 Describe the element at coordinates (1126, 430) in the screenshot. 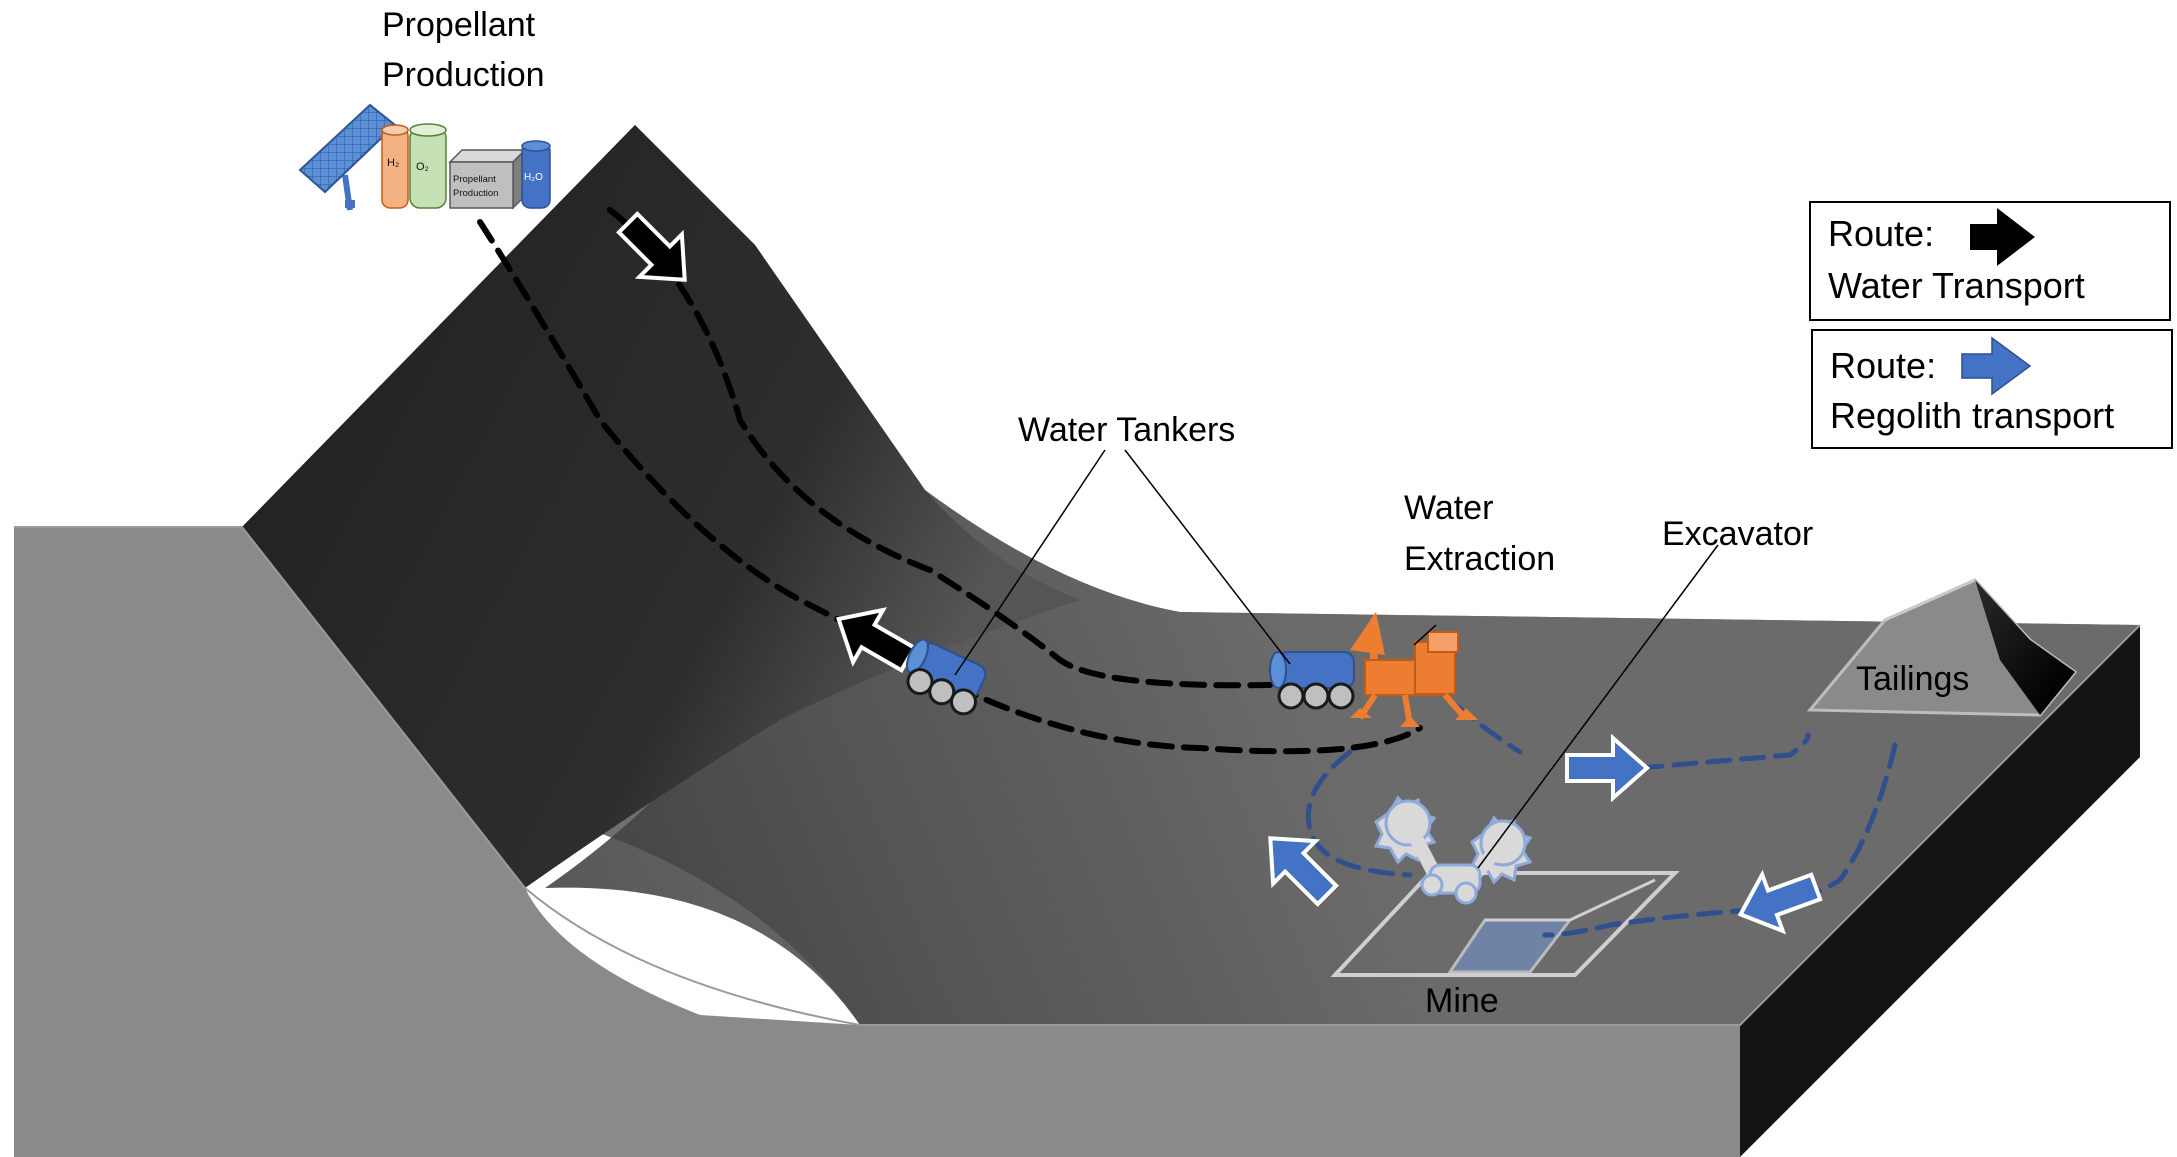

I see `water-tankers-label: Water Tankers` at that location.